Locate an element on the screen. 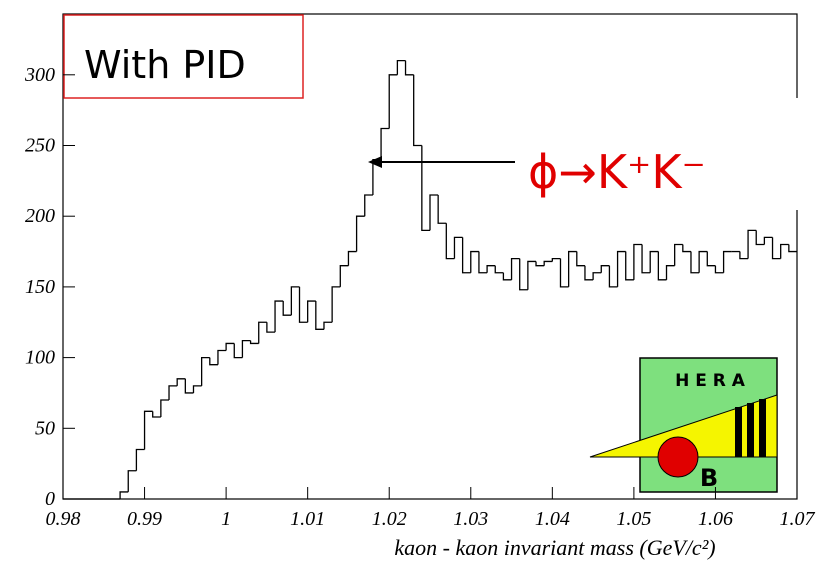 This screenshot has width=824, height=572. logo: H E R A B is located at coordinates (683, 425).